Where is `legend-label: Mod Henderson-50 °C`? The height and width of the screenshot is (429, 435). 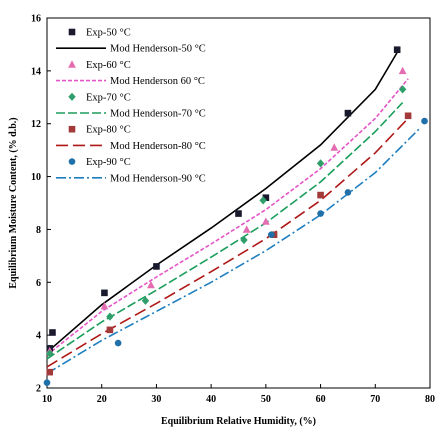
legend-label: Mod Henderson-50 °C is located at coordinates (158, 49).